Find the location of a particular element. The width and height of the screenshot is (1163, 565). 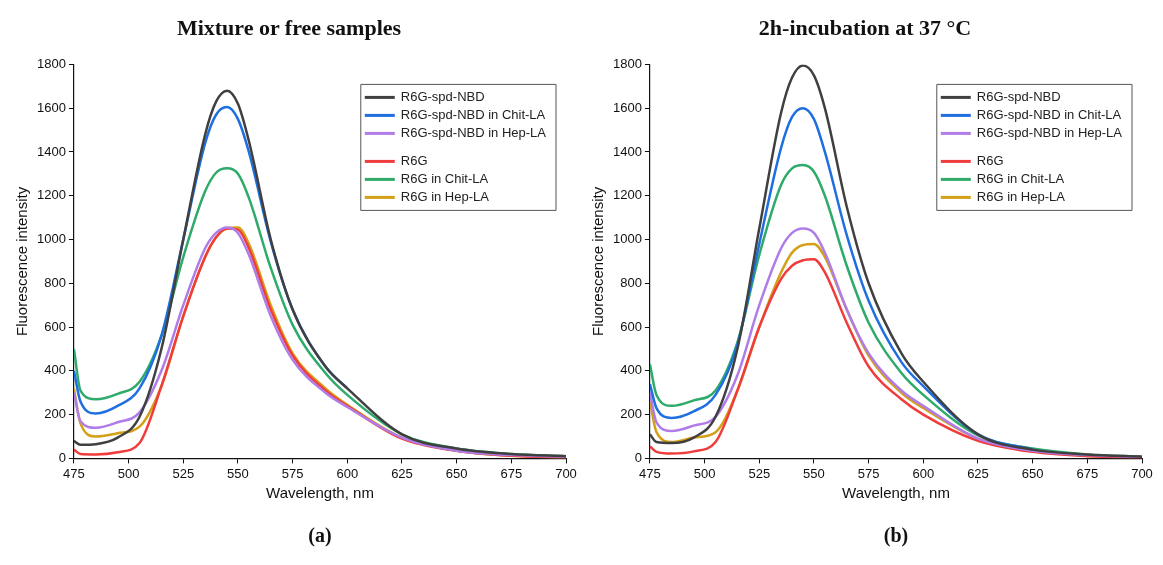

chart-title: 2h-incubation at 37 °C is located at coordinates (865, 27).